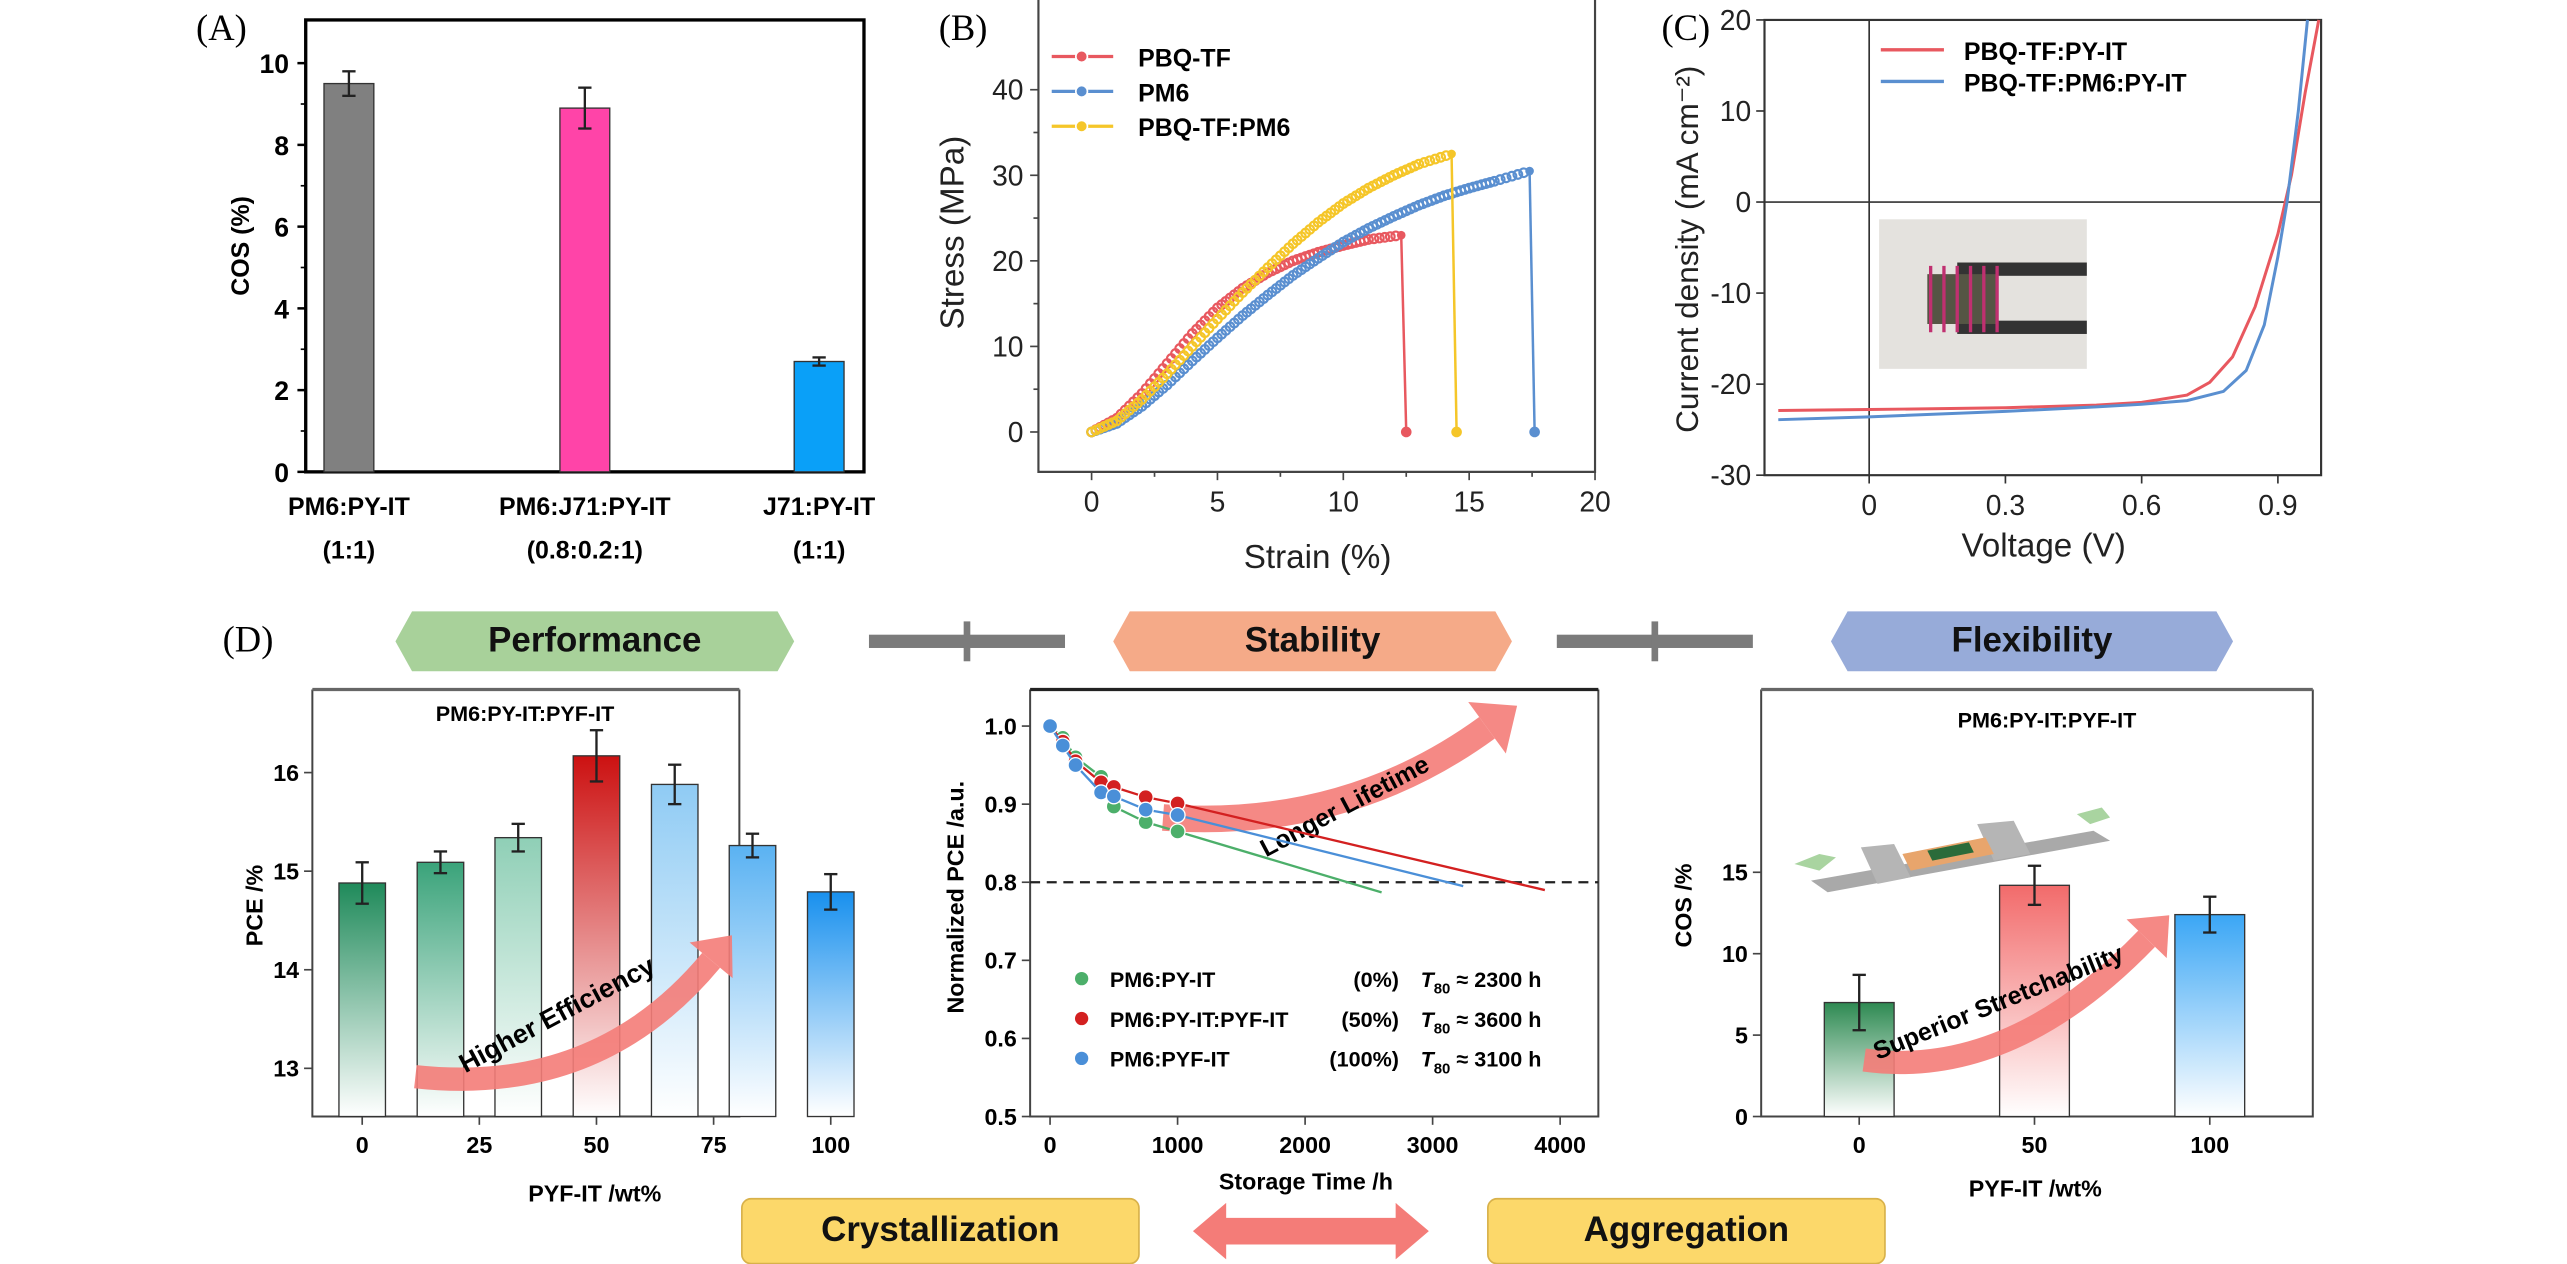  Describe the element at coordinates (1199, 1019) in the screenshot. I see `legend-label: PM6:PY-IT:PYF-IT` at that location.